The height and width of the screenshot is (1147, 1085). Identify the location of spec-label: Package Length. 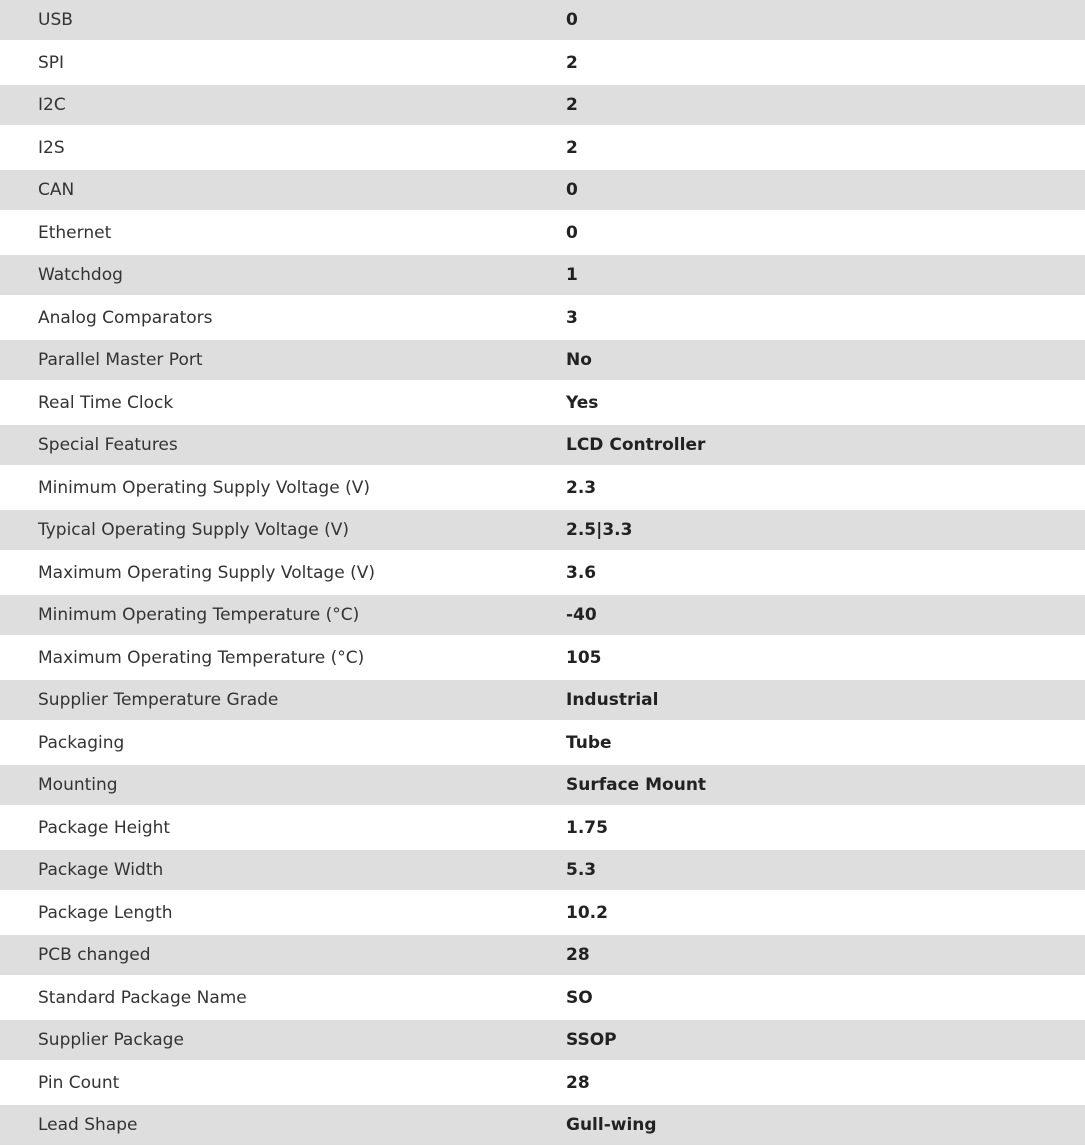
(105, 912).